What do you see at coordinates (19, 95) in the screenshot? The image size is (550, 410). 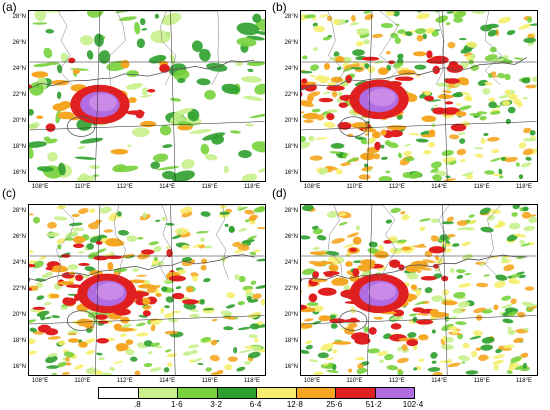 I see `latitude-label: 22°N` at bounding box center [19, 95].